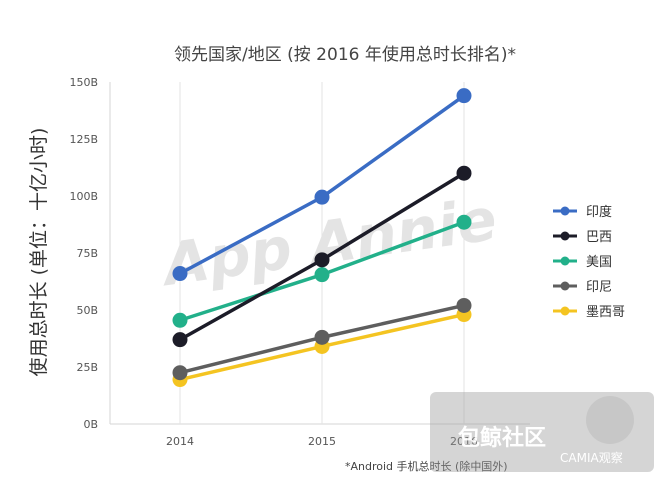 Image resolution: width=664 pixels, height=478 pixels. I want to click on overlay-watermark: 包鲸社区 CAMIA观察, so click(542, 432).